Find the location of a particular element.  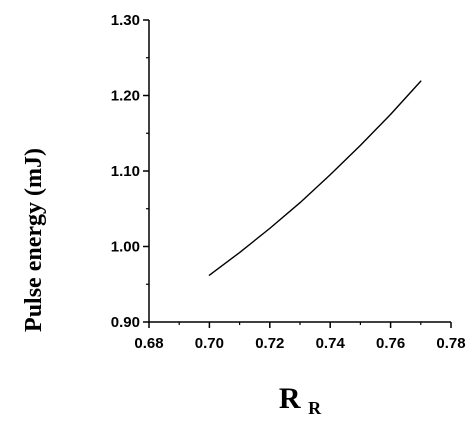

y-tick-label: 1.20 is located at coordinates (125, 96).